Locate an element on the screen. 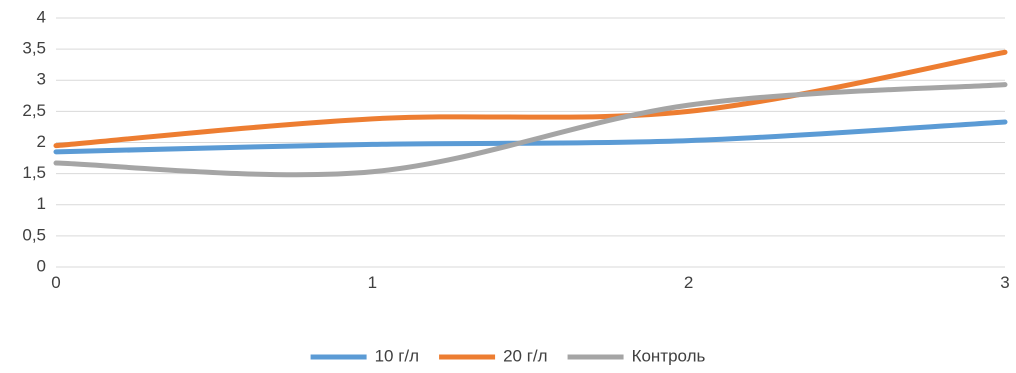 The height and width of the screenshot is (373, 1016). y-tick-label-4: 2 is located at coordinates (41, 141).